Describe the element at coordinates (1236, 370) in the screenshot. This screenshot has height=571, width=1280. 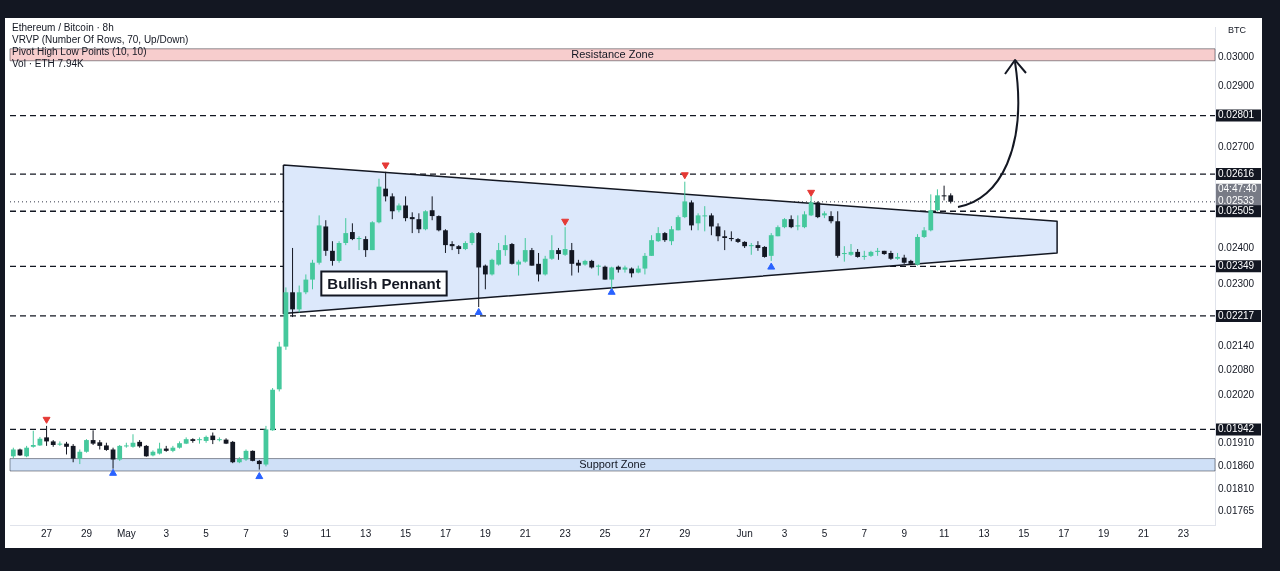
I see `y-tick-label: 0.02080` at that location.